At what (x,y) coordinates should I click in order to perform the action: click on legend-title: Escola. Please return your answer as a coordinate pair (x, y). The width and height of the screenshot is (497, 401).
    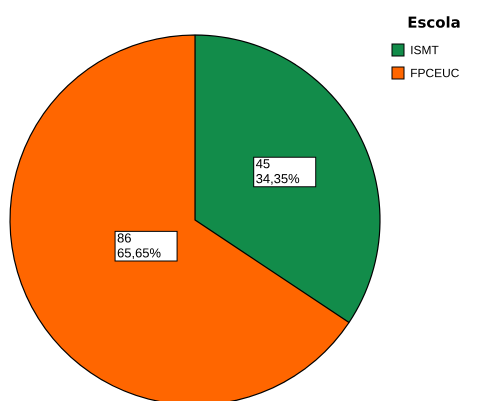
    Looking at the image, I should click on (434, 22).